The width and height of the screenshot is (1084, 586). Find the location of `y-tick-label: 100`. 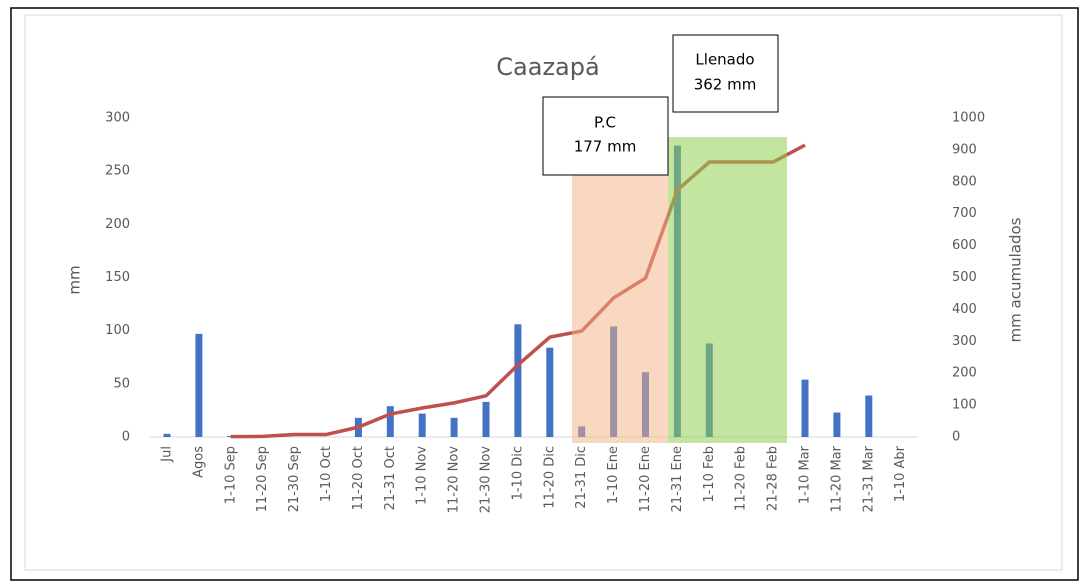

y-tick-label: 100 is located at coordinates (117, 330).